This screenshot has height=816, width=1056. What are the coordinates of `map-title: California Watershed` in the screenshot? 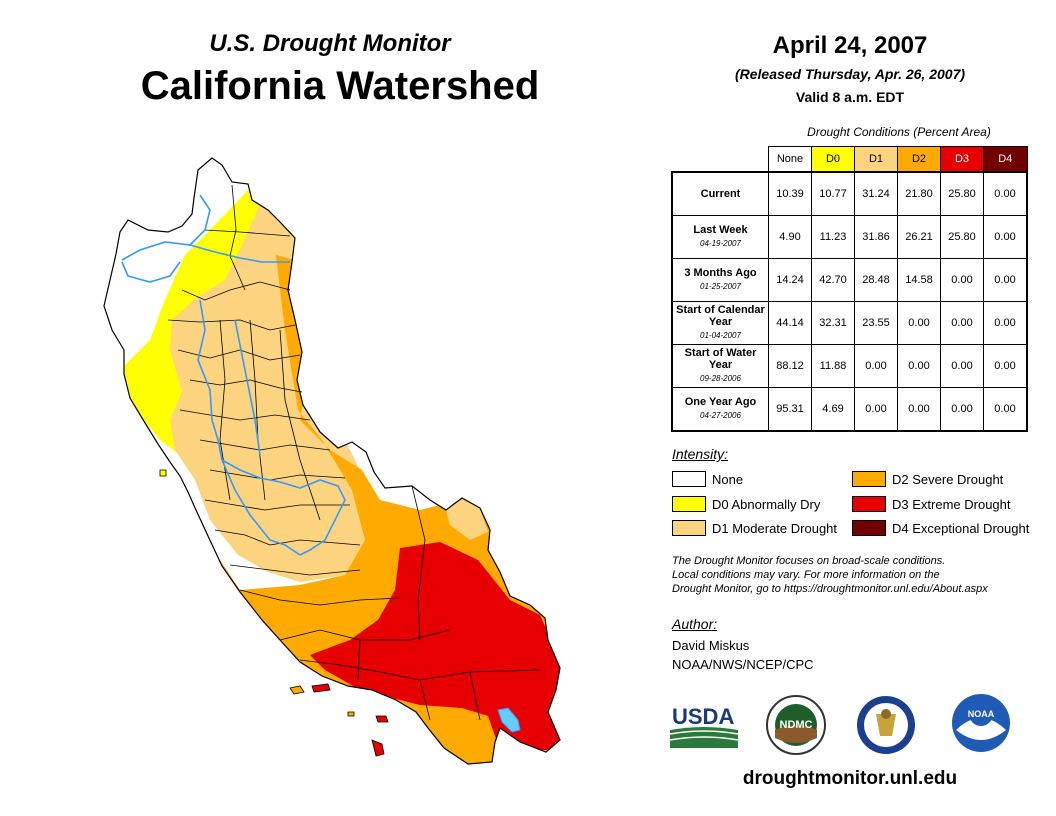 It's located at (340, 86).